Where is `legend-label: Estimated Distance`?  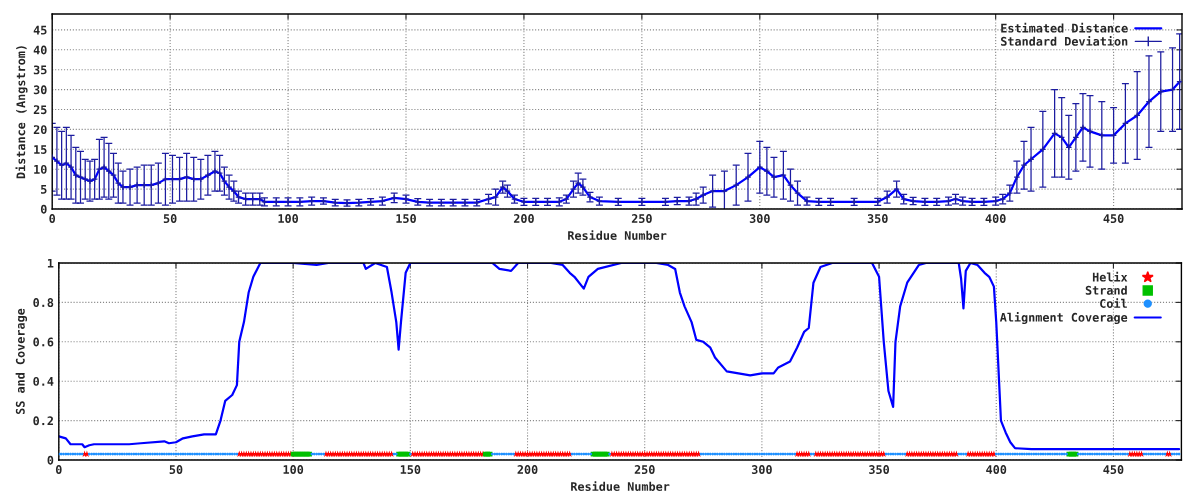 legend-label: Estimated Distance is located at coordinates (1064, 27).